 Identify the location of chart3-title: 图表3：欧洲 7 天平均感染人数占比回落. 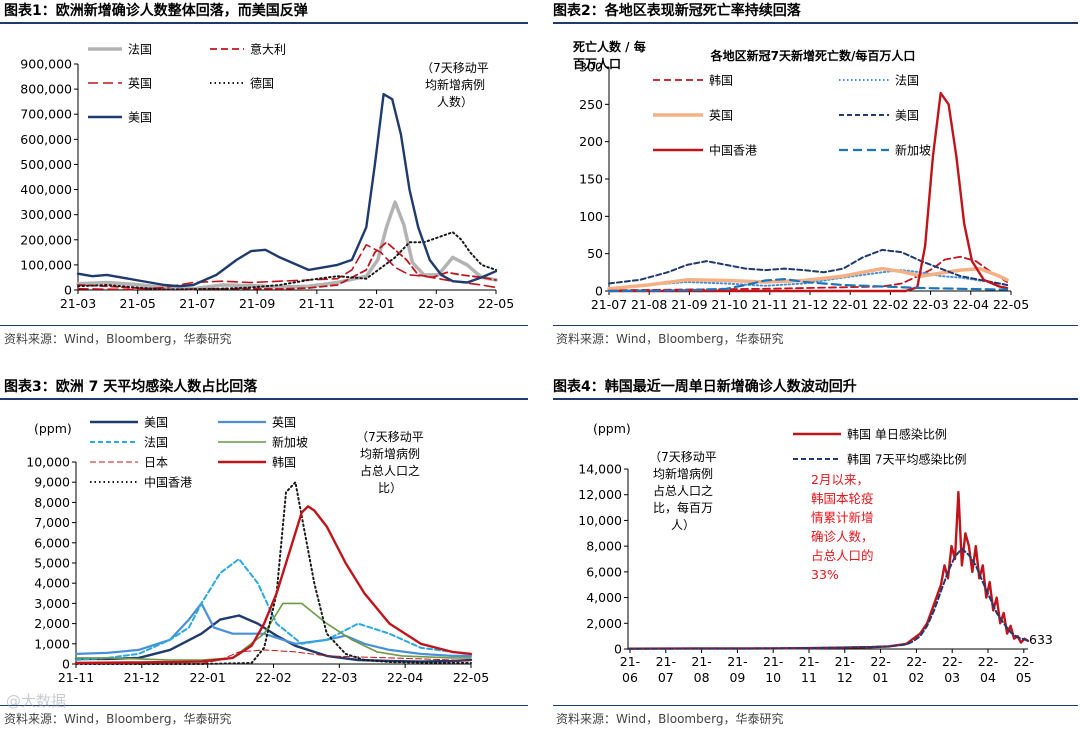
(131, 387).